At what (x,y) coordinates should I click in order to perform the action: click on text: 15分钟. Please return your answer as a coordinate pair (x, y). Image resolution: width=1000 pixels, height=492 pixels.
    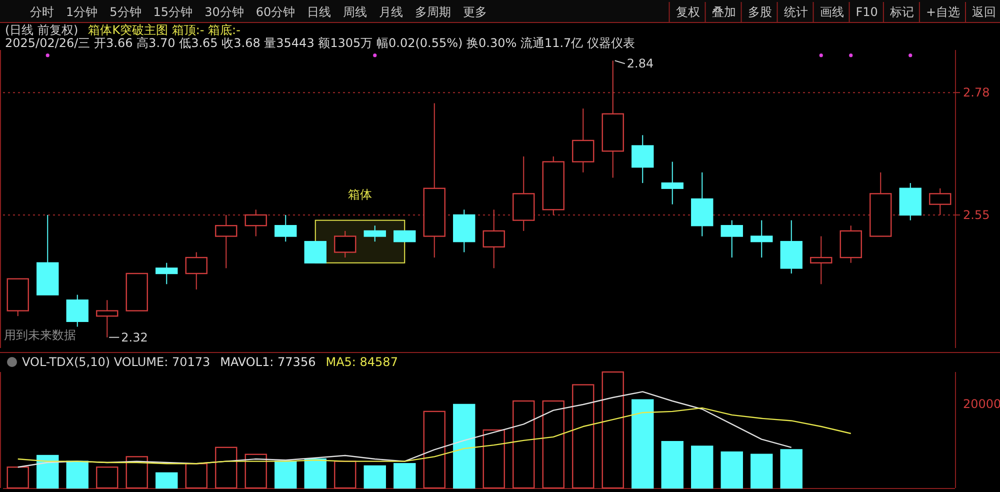
    Looking at the image, I should click on (173, 12).